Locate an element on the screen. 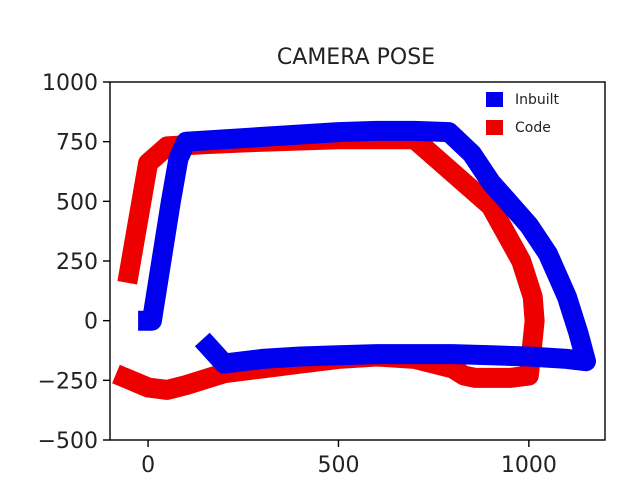  y-tick-label: −250 is located at coordinates (68, 381).